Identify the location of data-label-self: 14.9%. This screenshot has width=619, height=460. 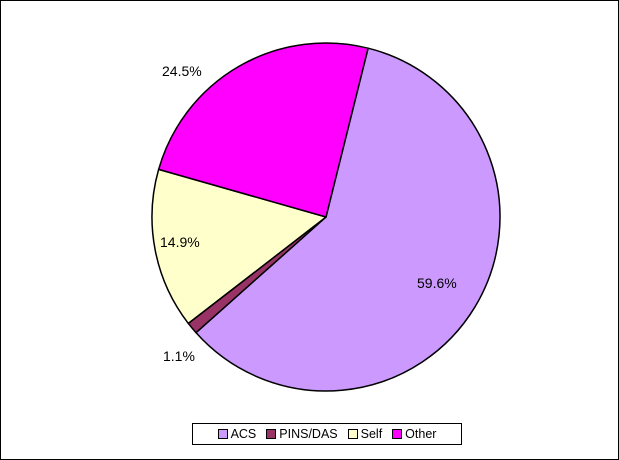
(180, 242).